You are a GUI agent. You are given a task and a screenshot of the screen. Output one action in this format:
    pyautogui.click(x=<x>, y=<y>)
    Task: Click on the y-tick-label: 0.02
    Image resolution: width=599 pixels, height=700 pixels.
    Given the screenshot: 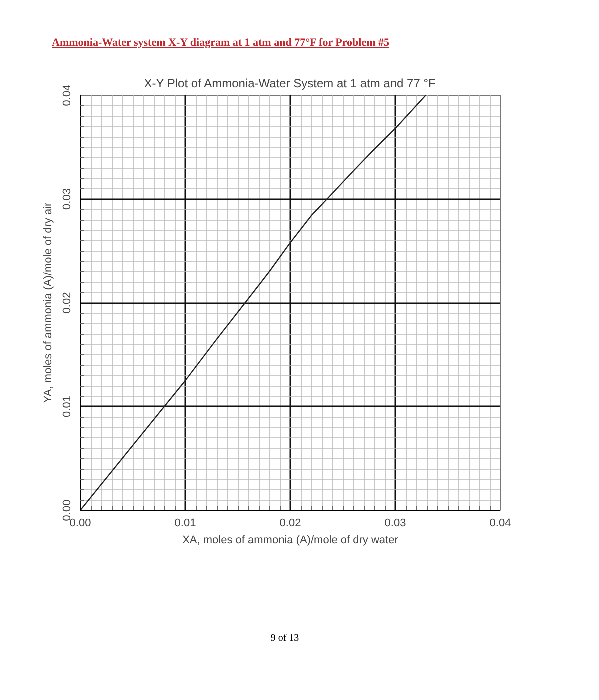 What is the action you would take?
    pyautogui.click(x=68, y=303)
    